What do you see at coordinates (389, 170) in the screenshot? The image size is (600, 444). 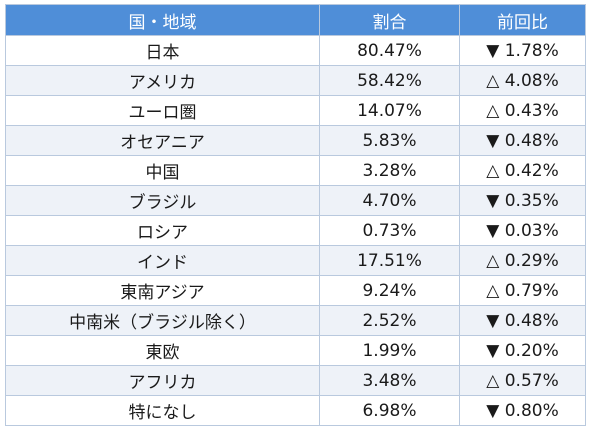 I see `cell-share: 3.28%` at bounding box center [389, 170].